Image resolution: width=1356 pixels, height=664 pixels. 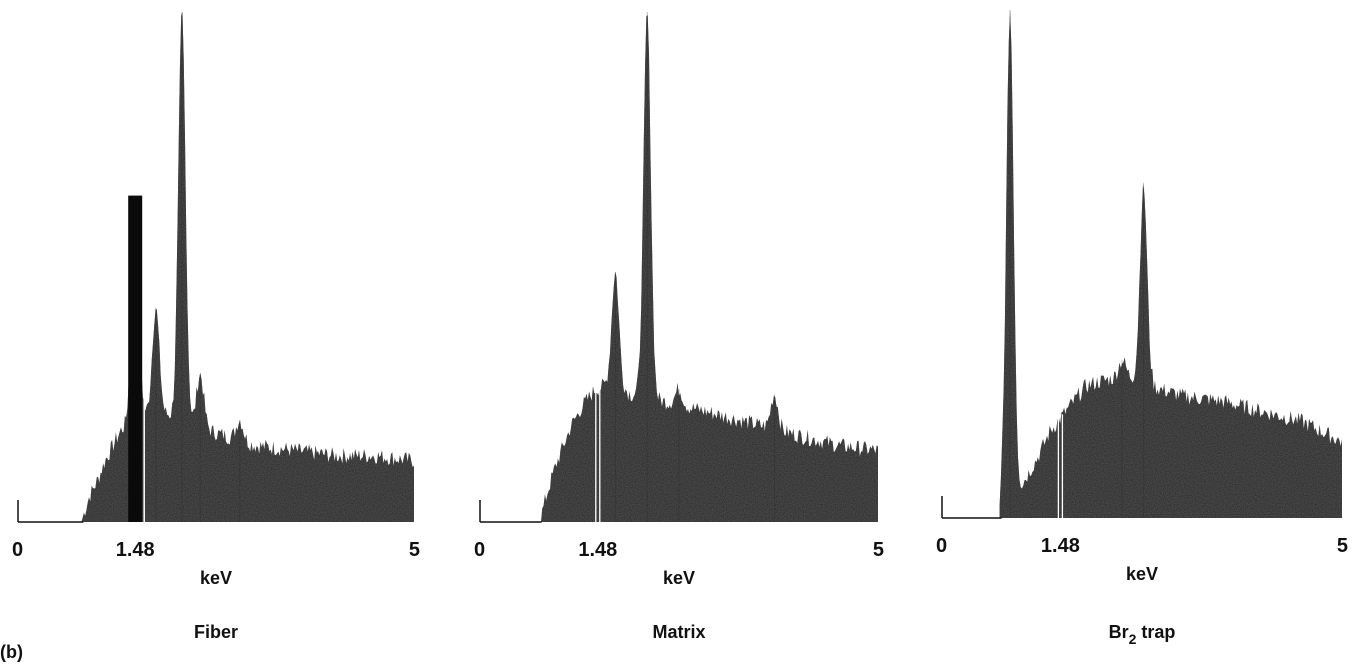 I want to click on panel-name: Fiber, so click(x=216, y=632).